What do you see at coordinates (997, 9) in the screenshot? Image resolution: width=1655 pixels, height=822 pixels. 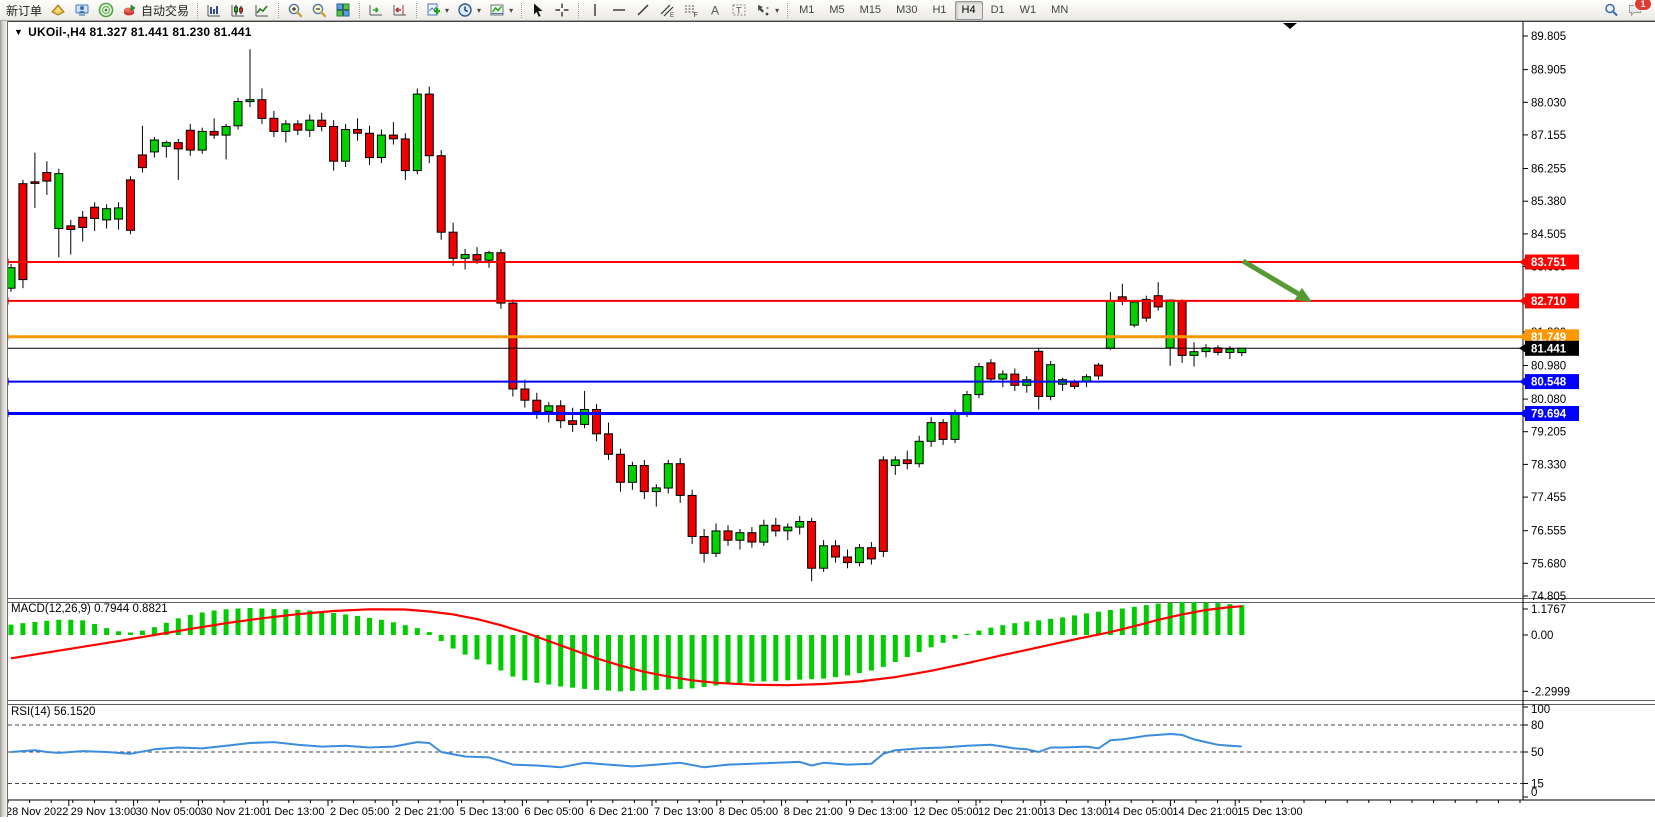 I see `timeframe-button-d1: D1` at bounding box center [997, 9].